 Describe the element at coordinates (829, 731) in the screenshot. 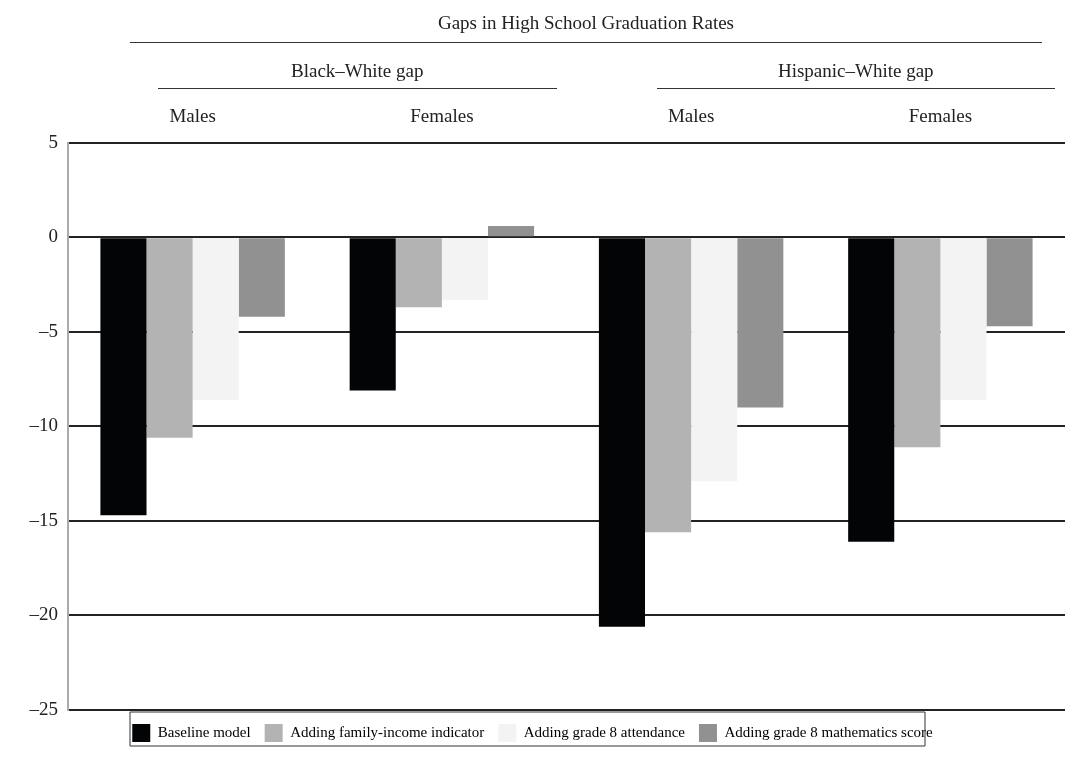

I see `legend-label: Adding grade 8 mathematics score` at that location.